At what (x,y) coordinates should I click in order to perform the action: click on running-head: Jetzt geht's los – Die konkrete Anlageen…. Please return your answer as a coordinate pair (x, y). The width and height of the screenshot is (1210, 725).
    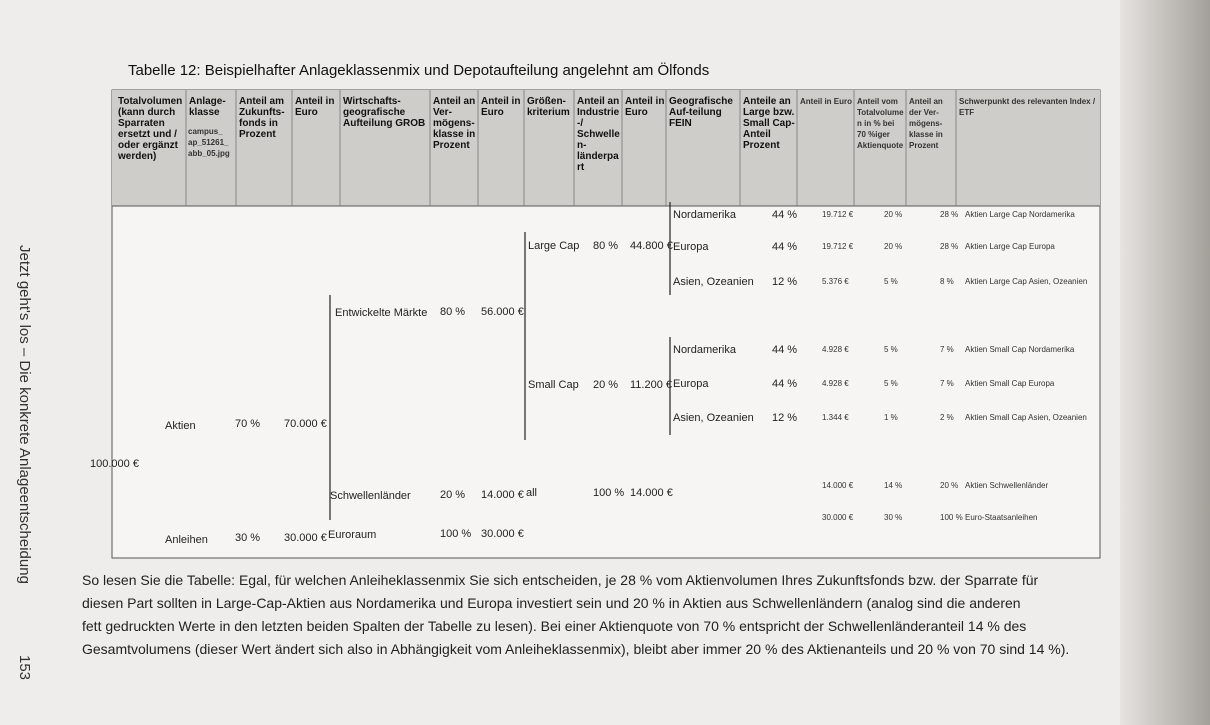
    Looking at the image, I should click on (24, 414).